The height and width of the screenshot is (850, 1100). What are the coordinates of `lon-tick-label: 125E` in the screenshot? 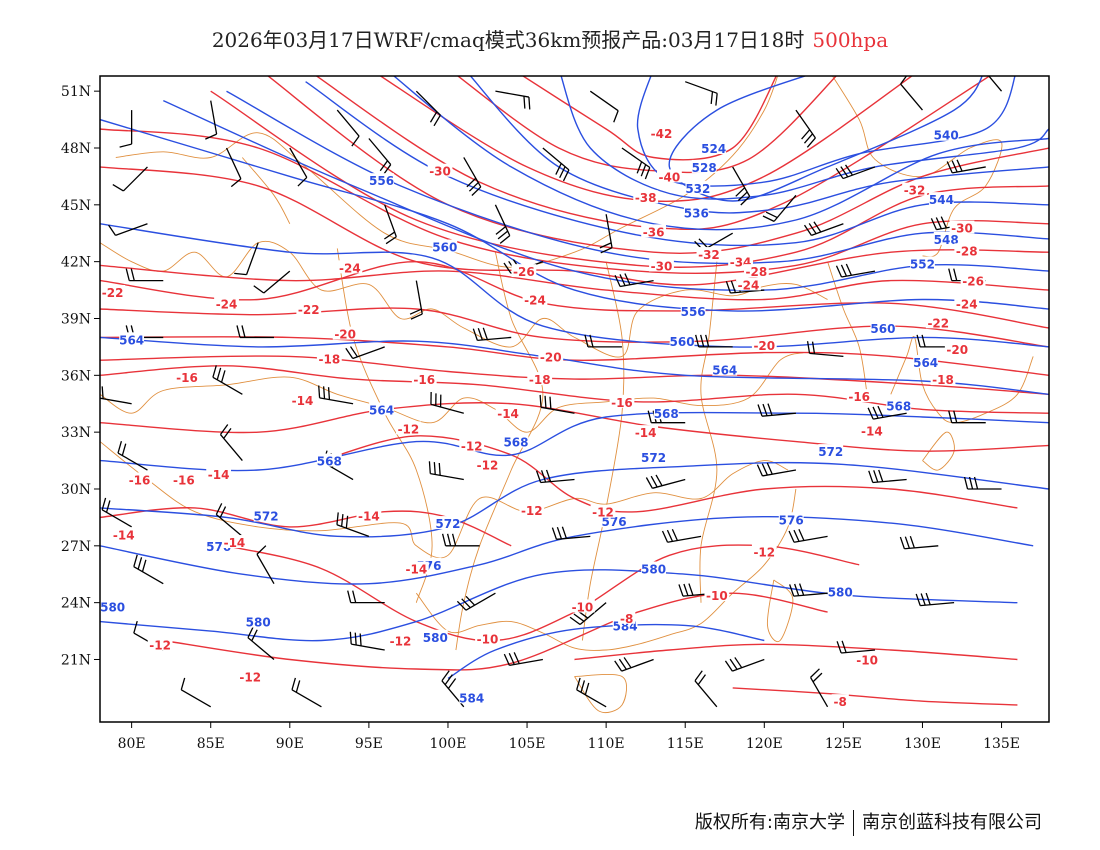 It's located at (843, 744).